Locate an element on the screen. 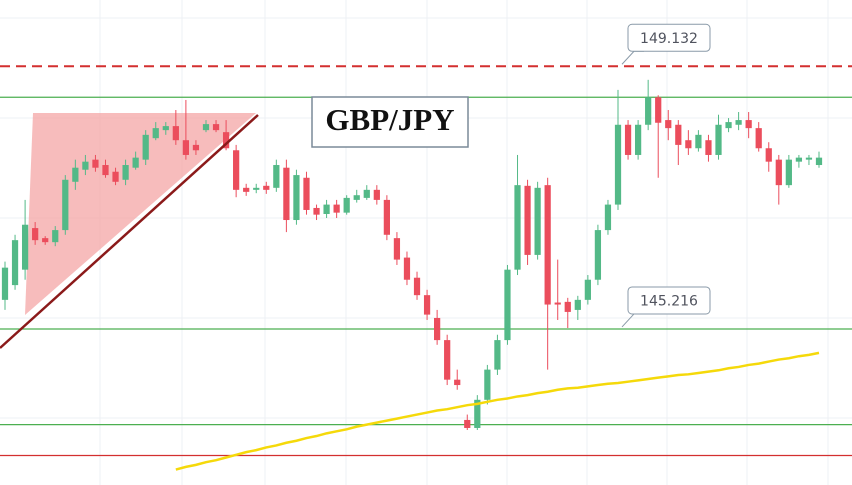  triangle-pattern is located at coordinates (140, 214).